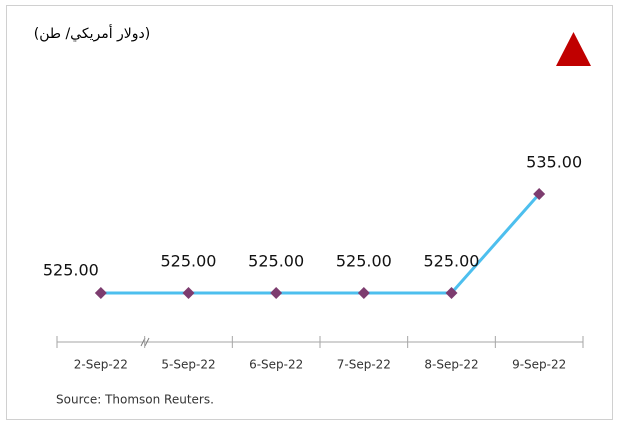 Image resolution: width=619 pixels, height=429 pixels. I want to click on x-tick-label: 5-Sep-22, so click(188, 365).